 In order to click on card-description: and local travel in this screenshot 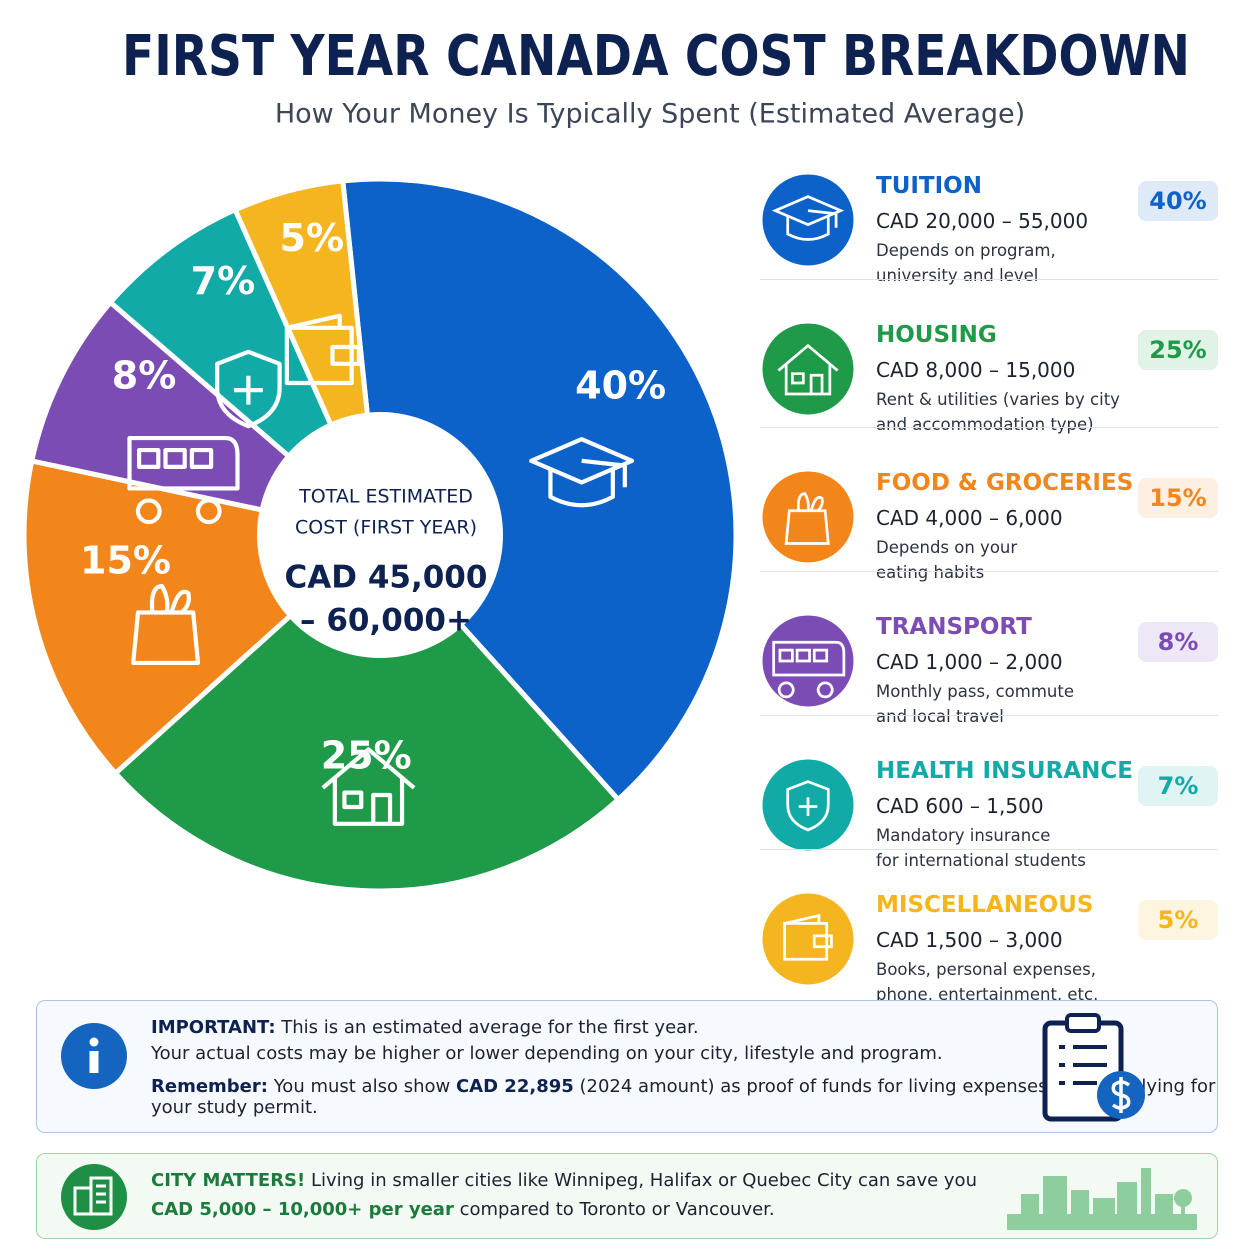, I will do `click(940, 716)`.